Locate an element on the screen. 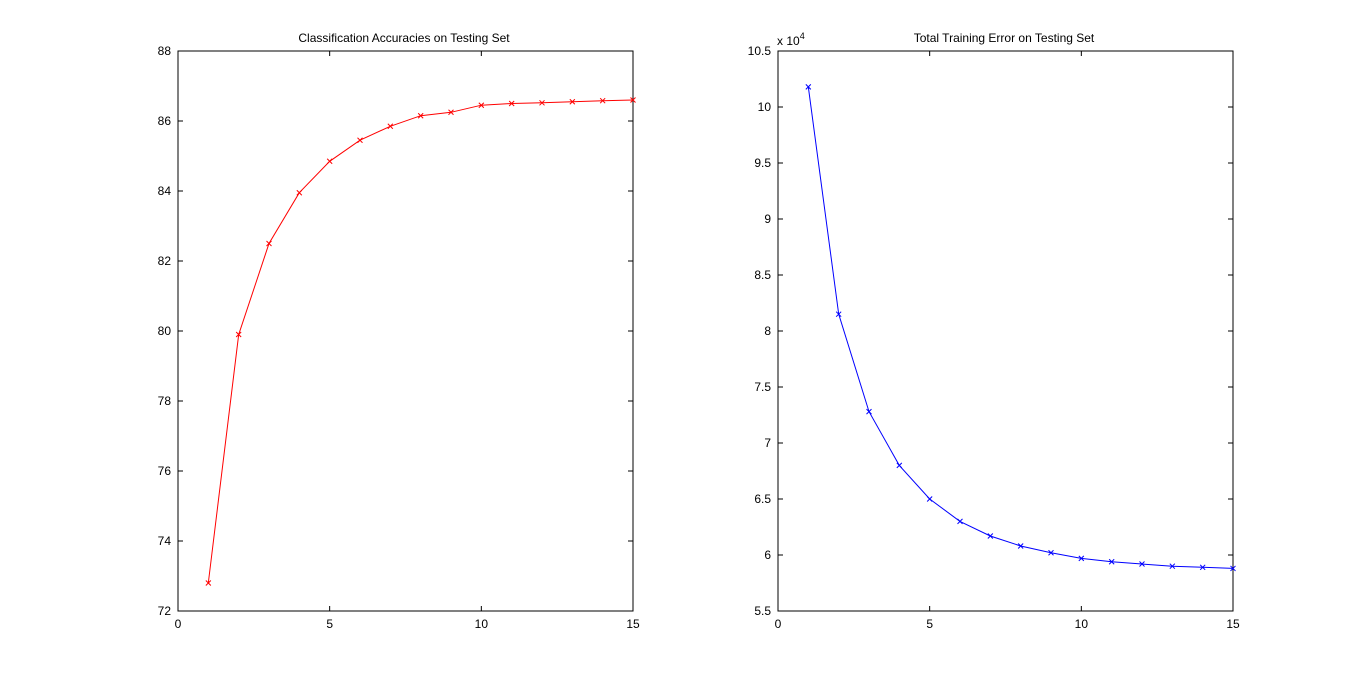 This screenshot has height=687, width=1362. accuracy-x-tick-label: 5 is located at coordinates (329, 624).